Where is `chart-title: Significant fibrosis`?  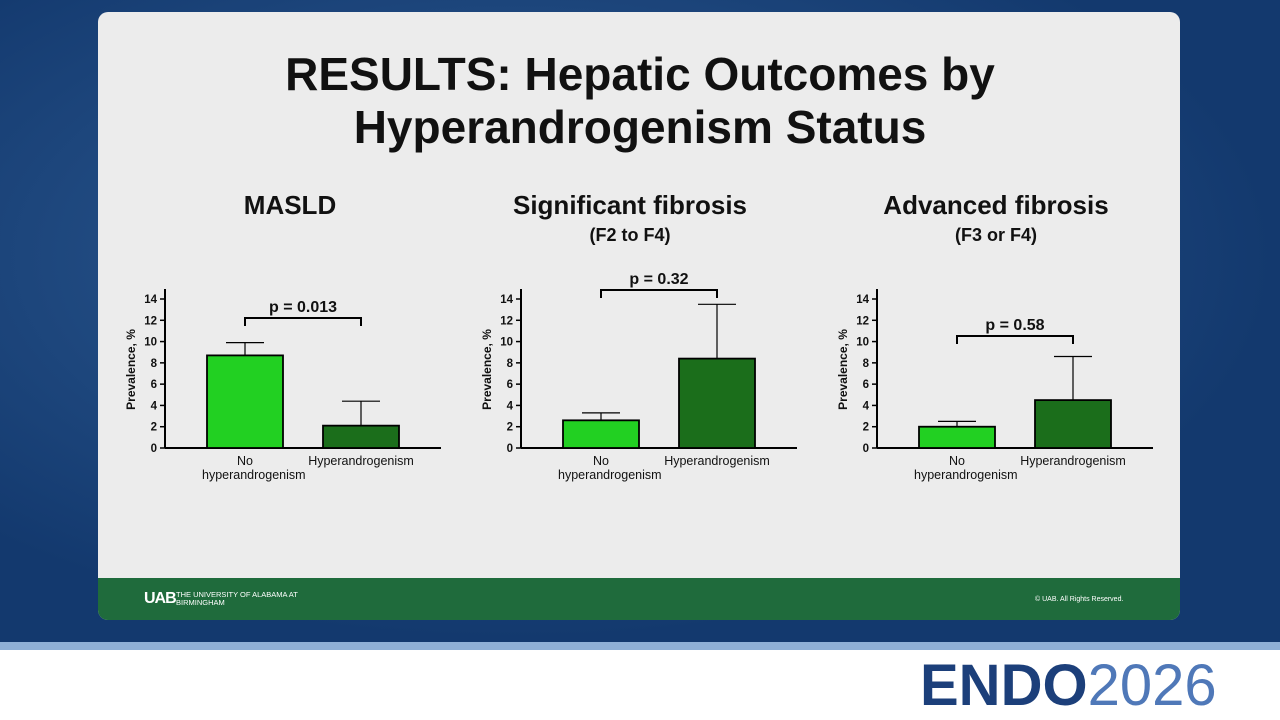 chart-title: Significant fibrosis is located at coordinates (630, 205).